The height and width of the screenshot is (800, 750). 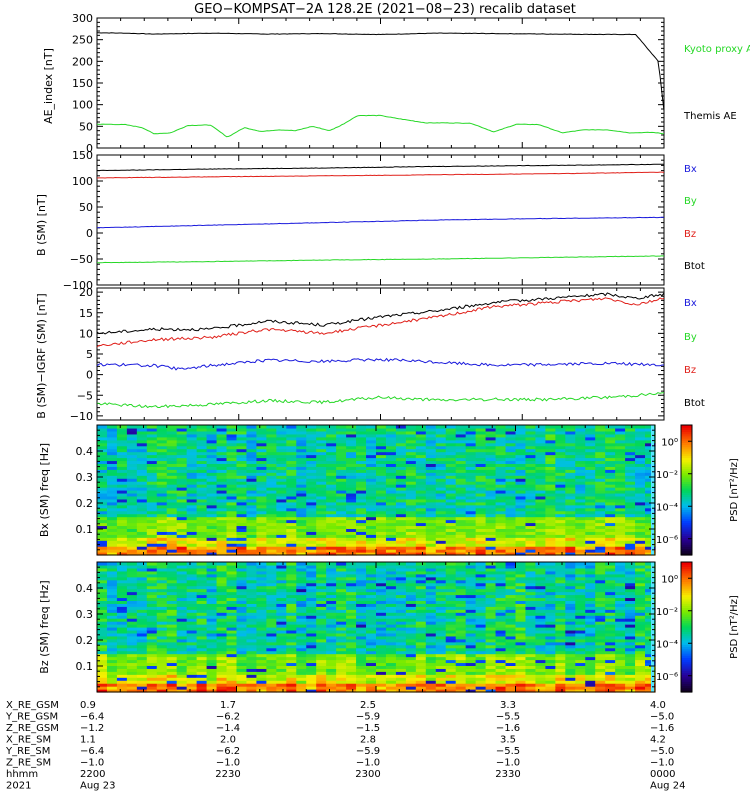 What do you see at coordinates (85, 529) in the screenshot?
I see `y-tick-label: 0.1` at bounding box center [85, 529].